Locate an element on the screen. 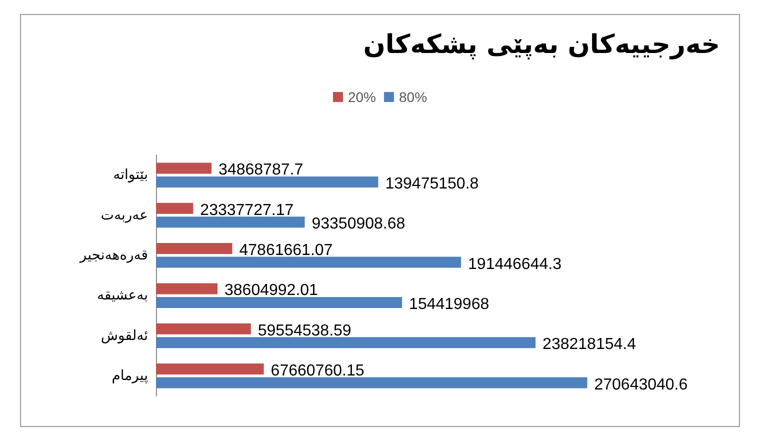 This screenshot has height=441, width=760. legend-label: 20% is located at coordinates (362, 97).